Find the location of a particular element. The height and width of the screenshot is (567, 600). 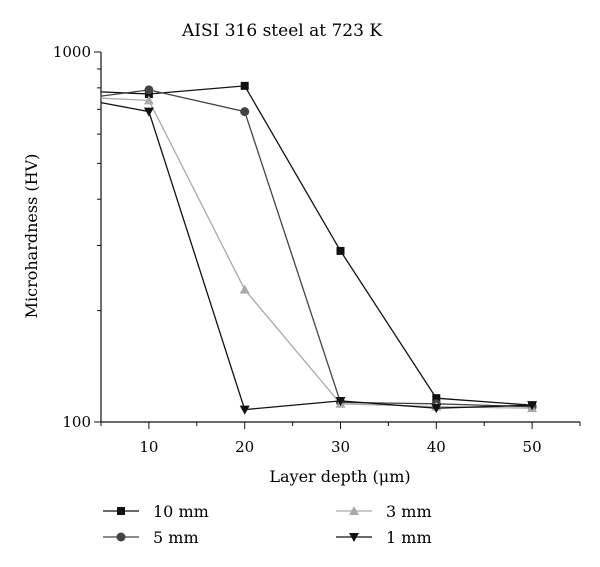

y-tick-label: 100 is located at coordinates (76, 422).